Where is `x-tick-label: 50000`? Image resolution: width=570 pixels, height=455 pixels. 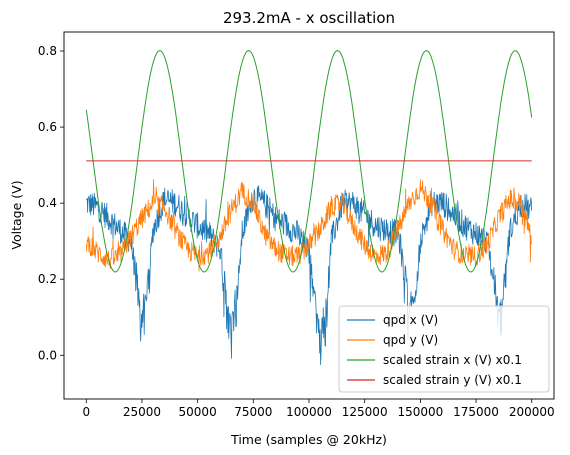 x-tick-label: 50000 is located at coordinates (198, 412).